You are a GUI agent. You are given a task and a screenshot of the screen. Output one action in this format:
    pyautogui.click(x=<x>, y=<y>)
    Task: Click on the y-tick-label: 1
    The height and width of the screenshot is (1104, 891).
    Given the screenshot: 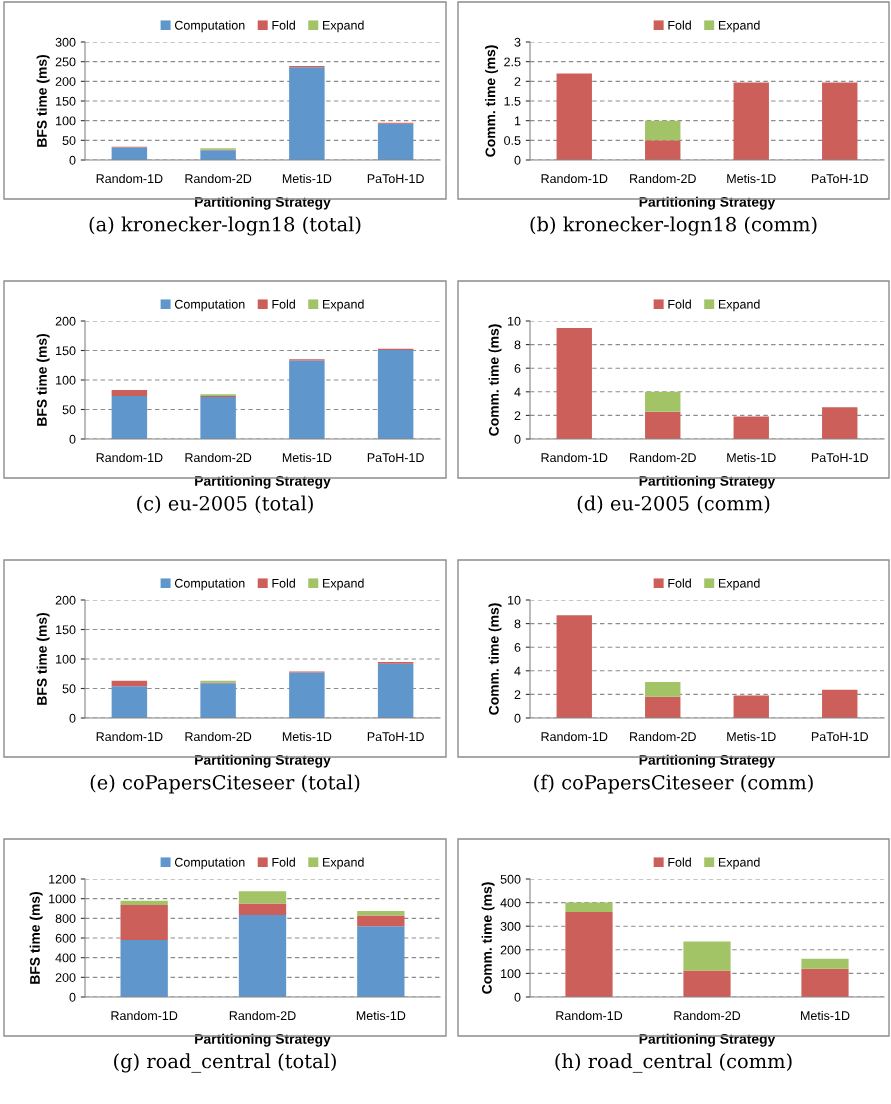 What is the action you would take?
    pyautogui.click(x=517, y=121)
    